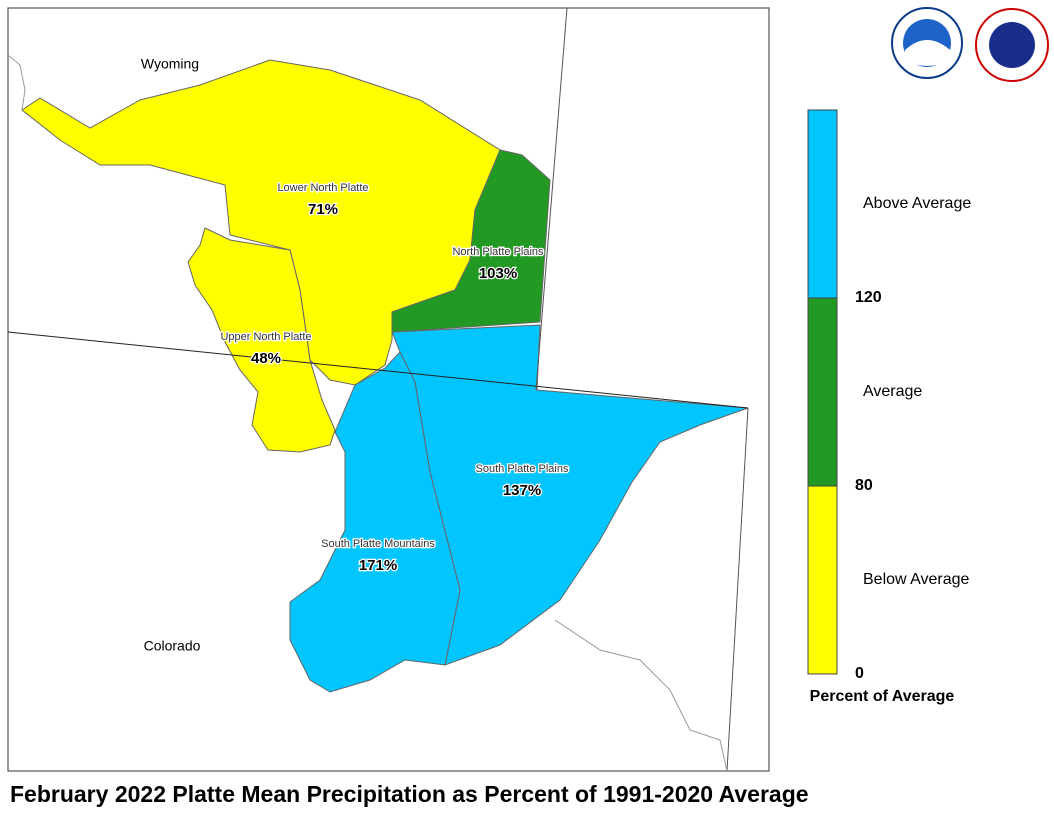  What do you see at coordinates (323, 209) in the screenshot?
I see `basin-value: 71%` at bounding box center [323, 209].